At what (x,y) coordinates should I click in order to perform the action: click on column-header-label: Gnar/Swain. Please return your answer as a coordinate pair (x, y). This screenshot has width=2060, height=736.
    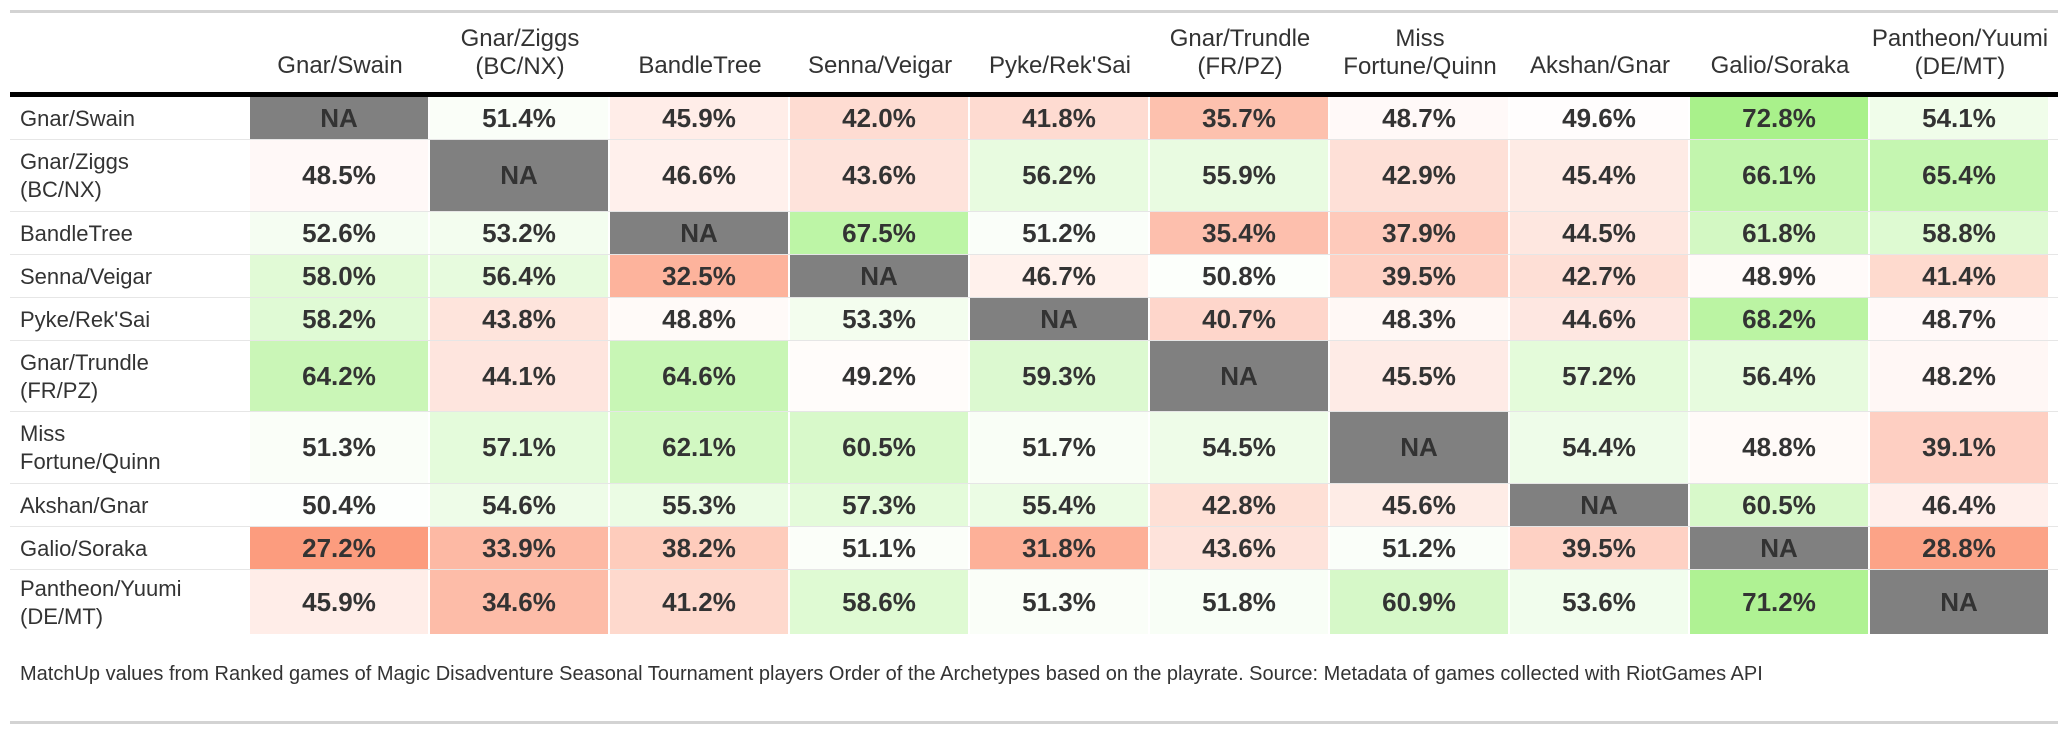
    Looking at the image, I should click on (340, 65).